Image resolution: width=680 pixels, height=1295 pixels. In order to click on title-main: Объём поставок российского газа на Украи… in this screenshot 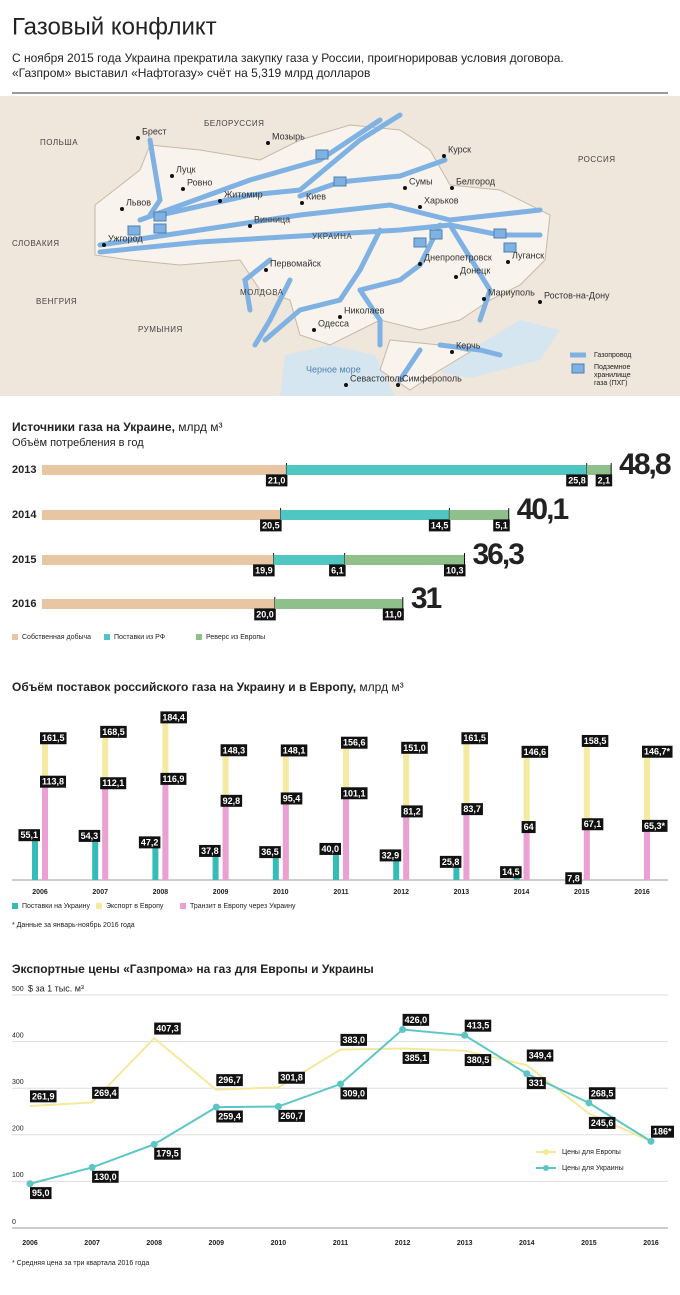, I will do `click(184, 687)`.